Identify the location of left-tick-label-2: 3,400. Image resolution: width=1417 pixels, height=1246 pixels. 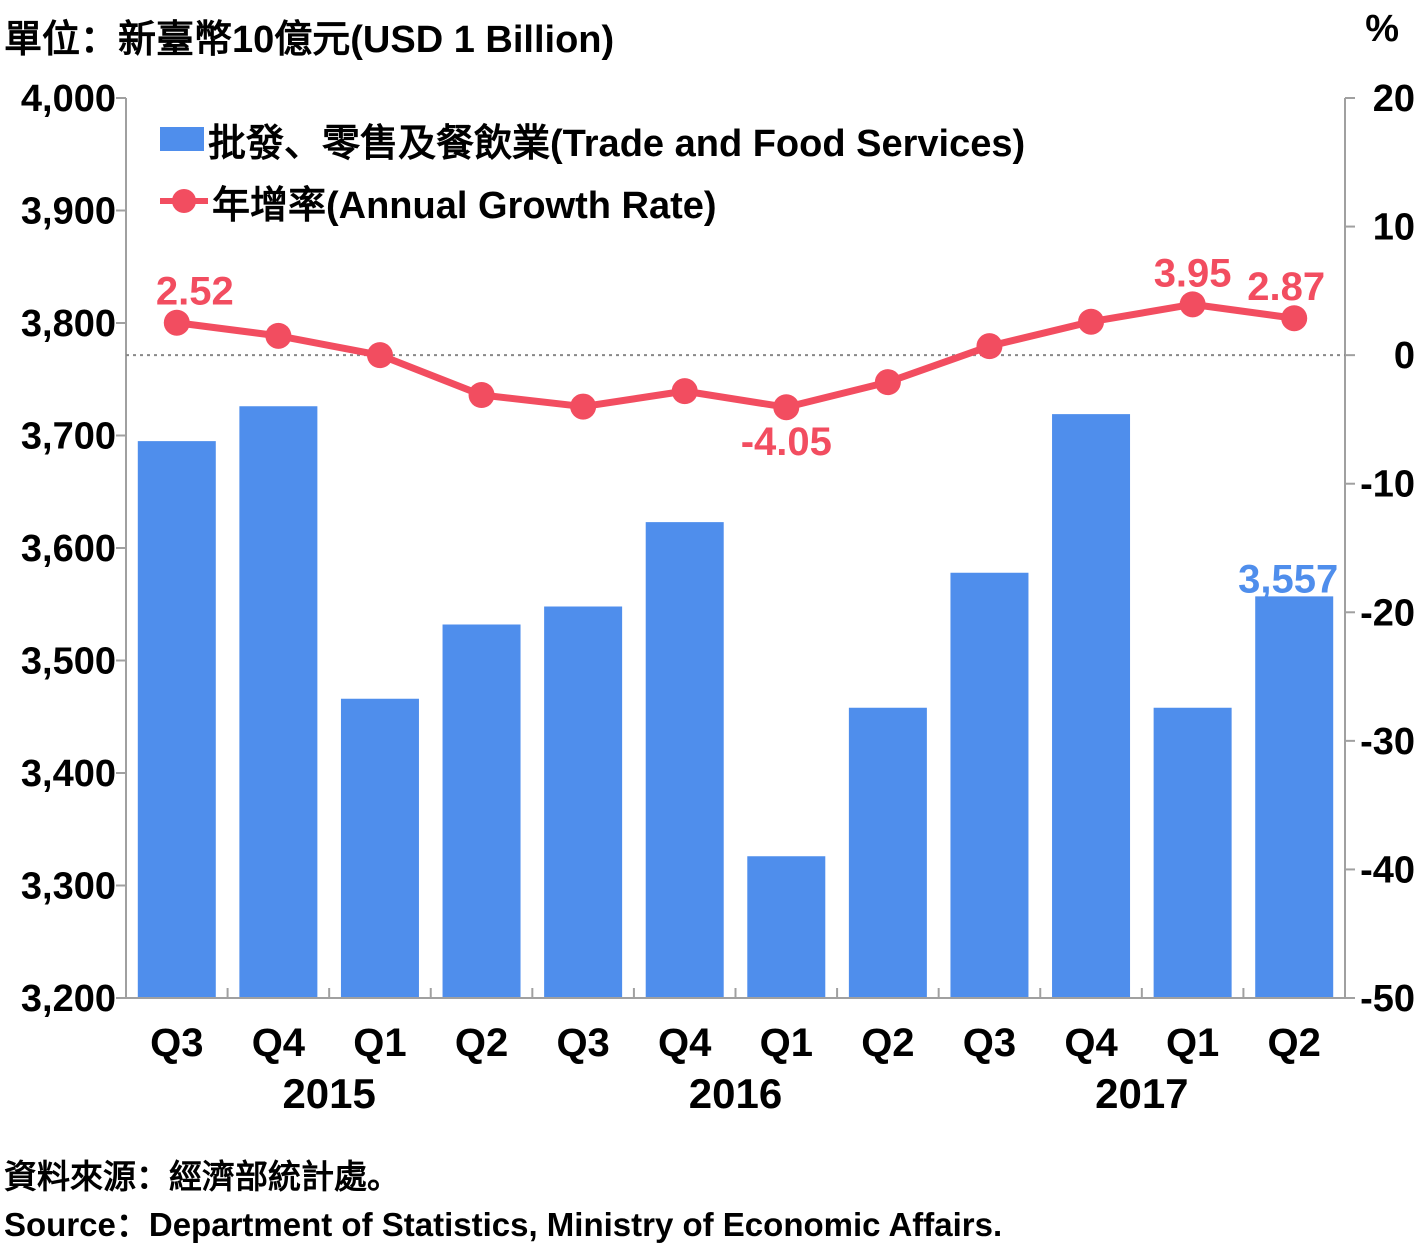
(68, 774).